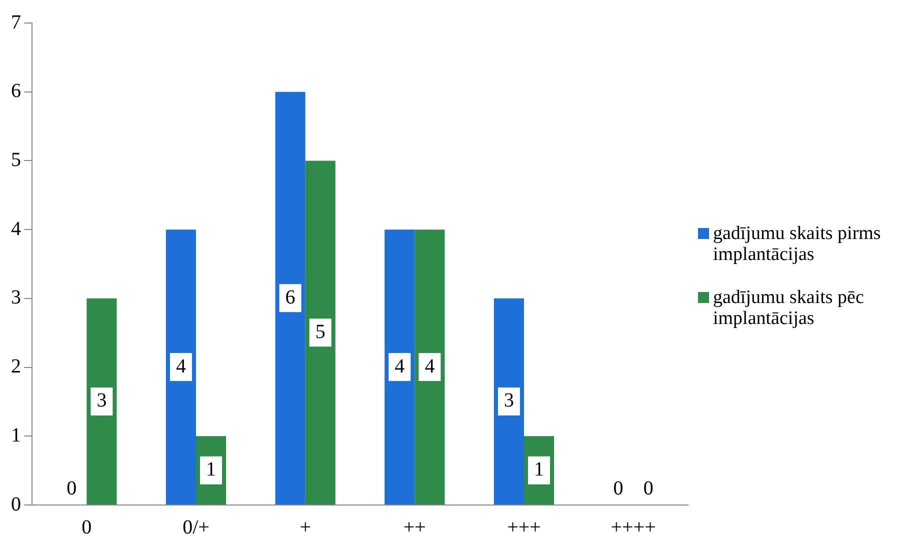 The height and width of the screenshot is (557, 919). Describe the element at coordinates (524, 527) in the screenshot. I see `x-tick-label: +++` at that location.